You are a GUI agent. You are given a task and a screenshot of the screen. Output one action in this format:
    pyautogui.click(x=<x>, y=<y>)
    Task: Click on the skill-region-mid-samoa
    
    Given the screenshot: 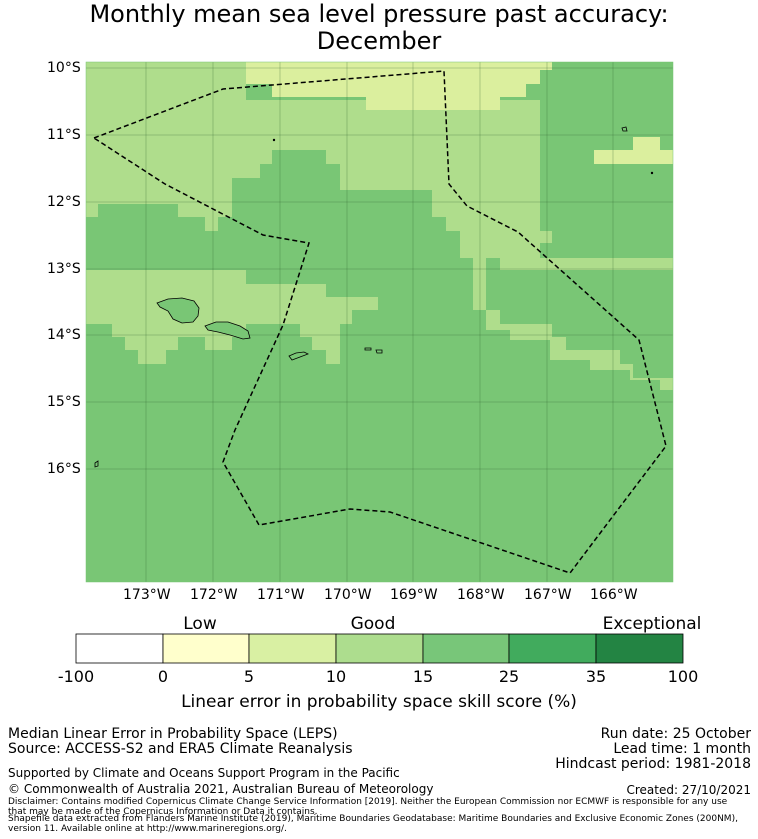 What is the action you would take?
    pyautogui.click(x=232, y=317)
    